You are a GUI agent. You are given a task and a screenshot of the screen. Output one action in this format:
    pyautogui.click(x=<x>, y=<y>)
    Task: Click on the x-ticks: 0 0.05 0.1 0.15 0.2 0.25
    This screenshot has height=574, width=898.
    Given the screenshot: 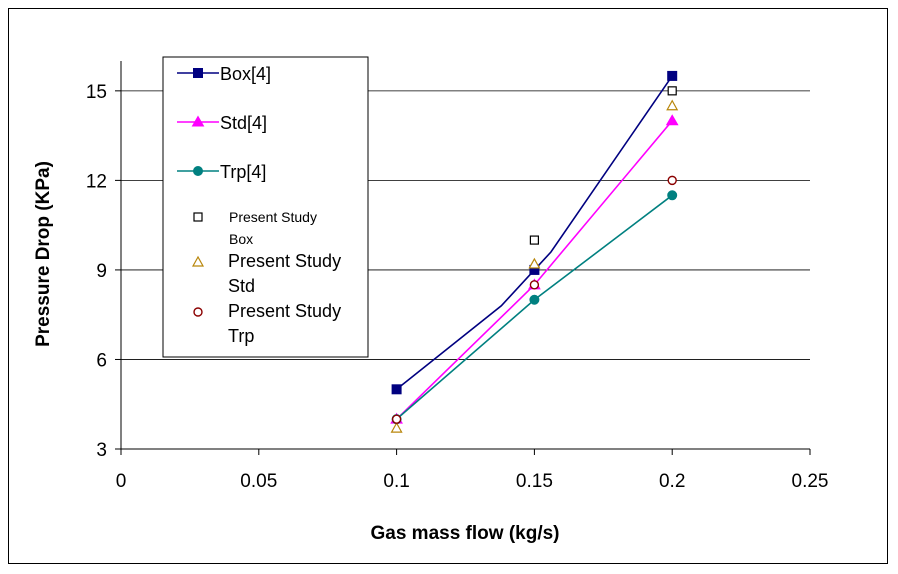 What is the action you would take?
    pyautogui.click(x=472, y=470)
    